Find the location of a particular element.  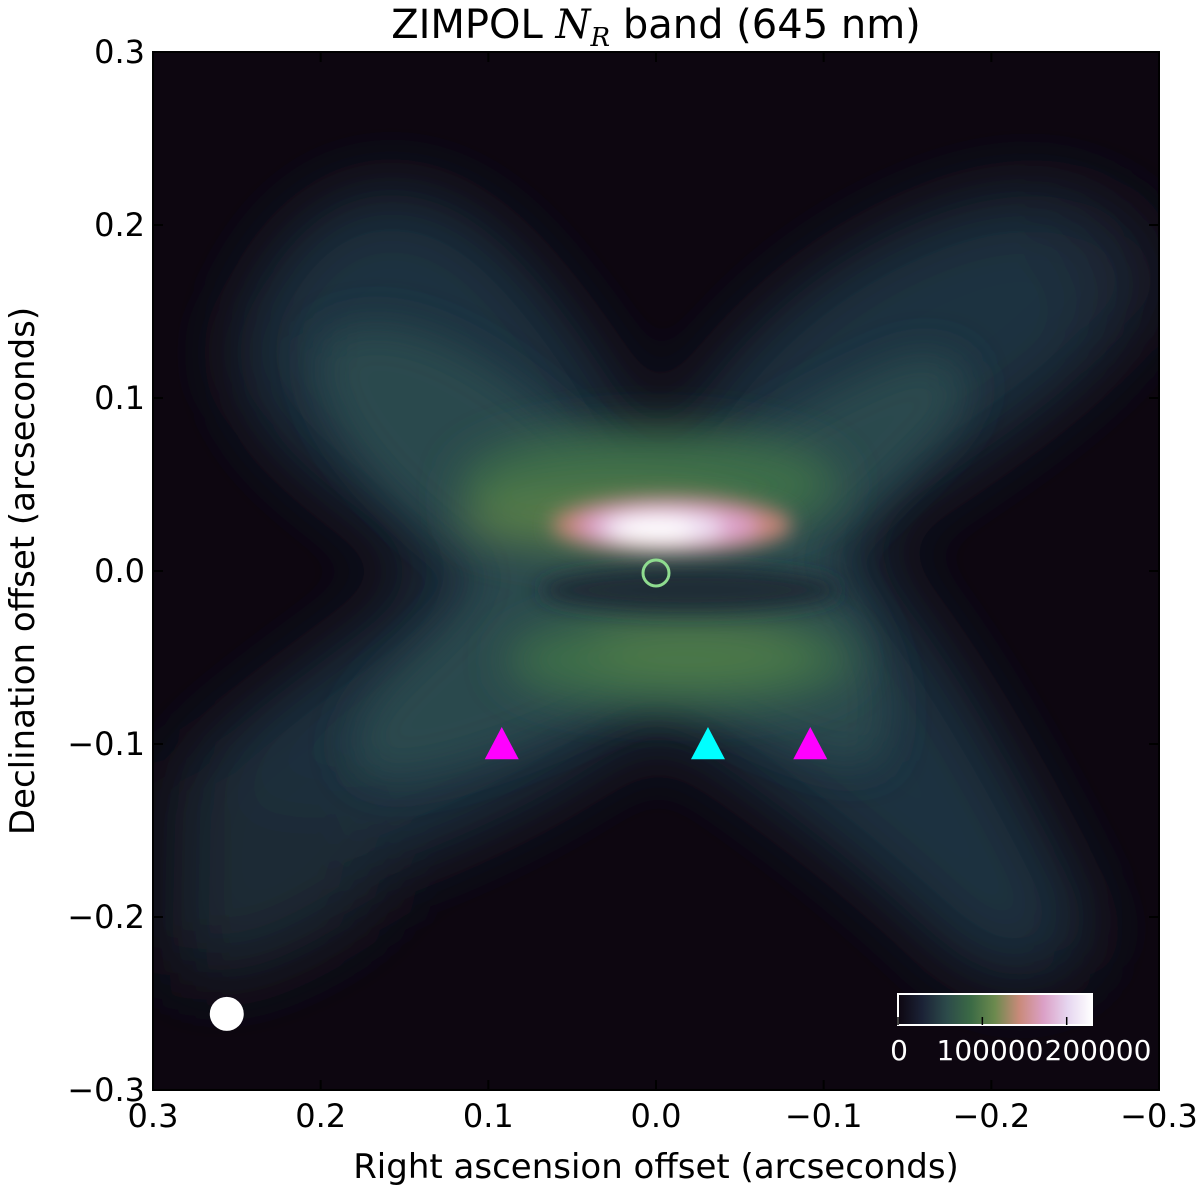

x-axis-label: Right ascension offset (arcseconds) is located at coordinates (656, 1167).